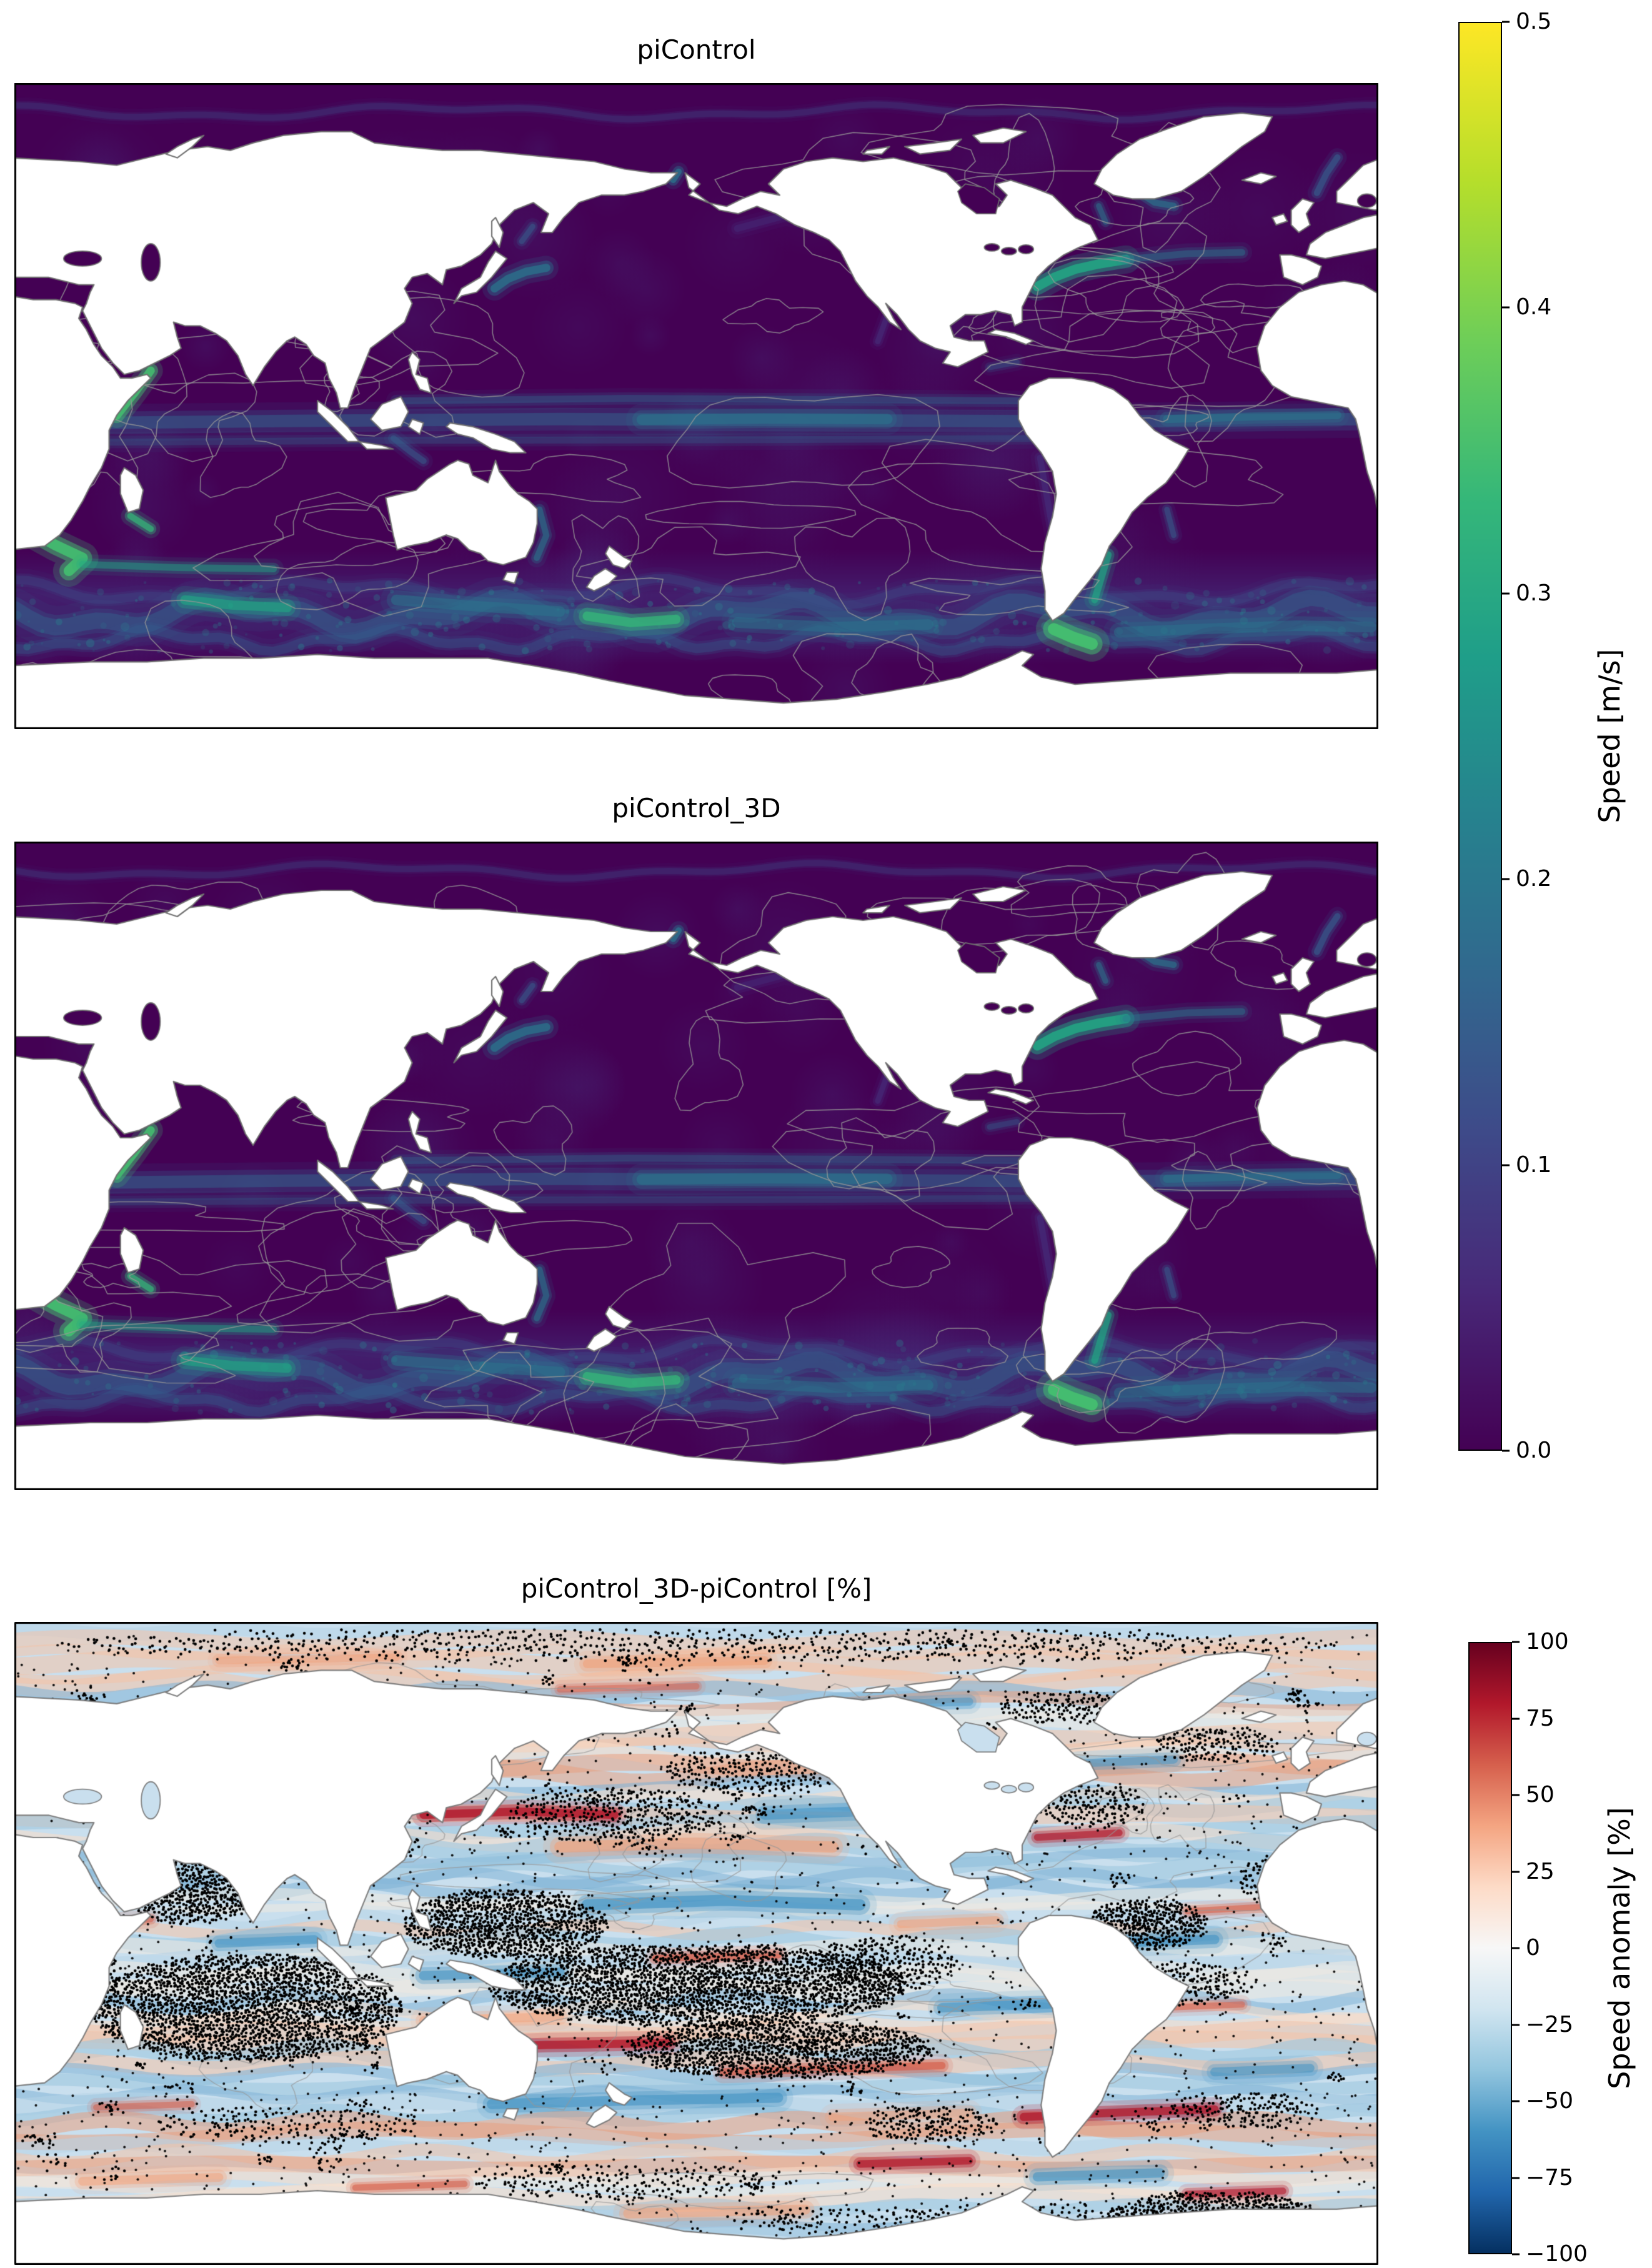 This screenshot has height=2268, width=1652. I want to click on colorbar-tick-label: 0.3, so click(1534, 593).